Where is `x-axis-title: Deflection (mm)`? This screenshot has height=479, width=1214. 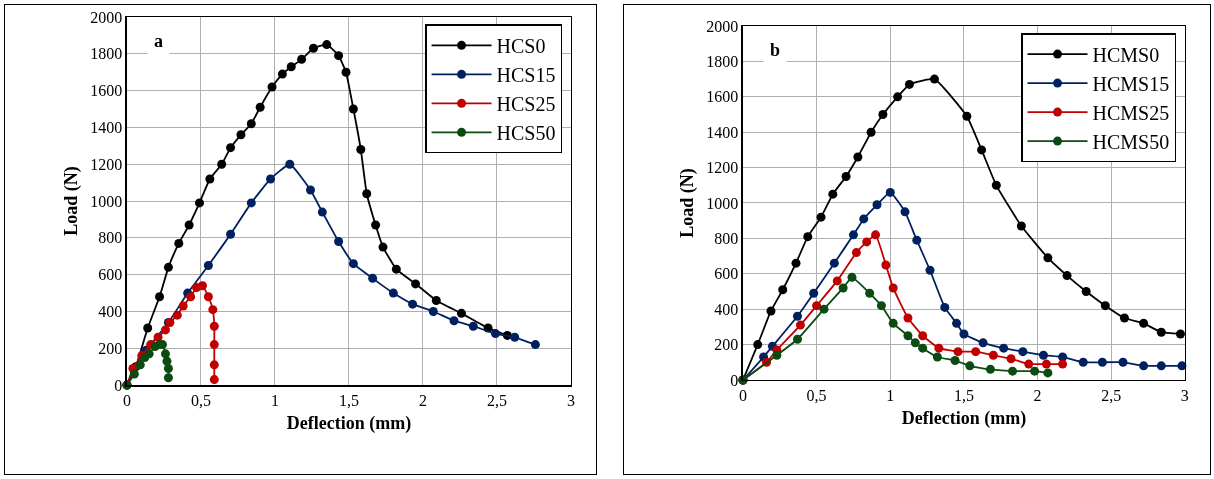 x-axis-title: Deflection (mm) is located at coordinates (349, 423).